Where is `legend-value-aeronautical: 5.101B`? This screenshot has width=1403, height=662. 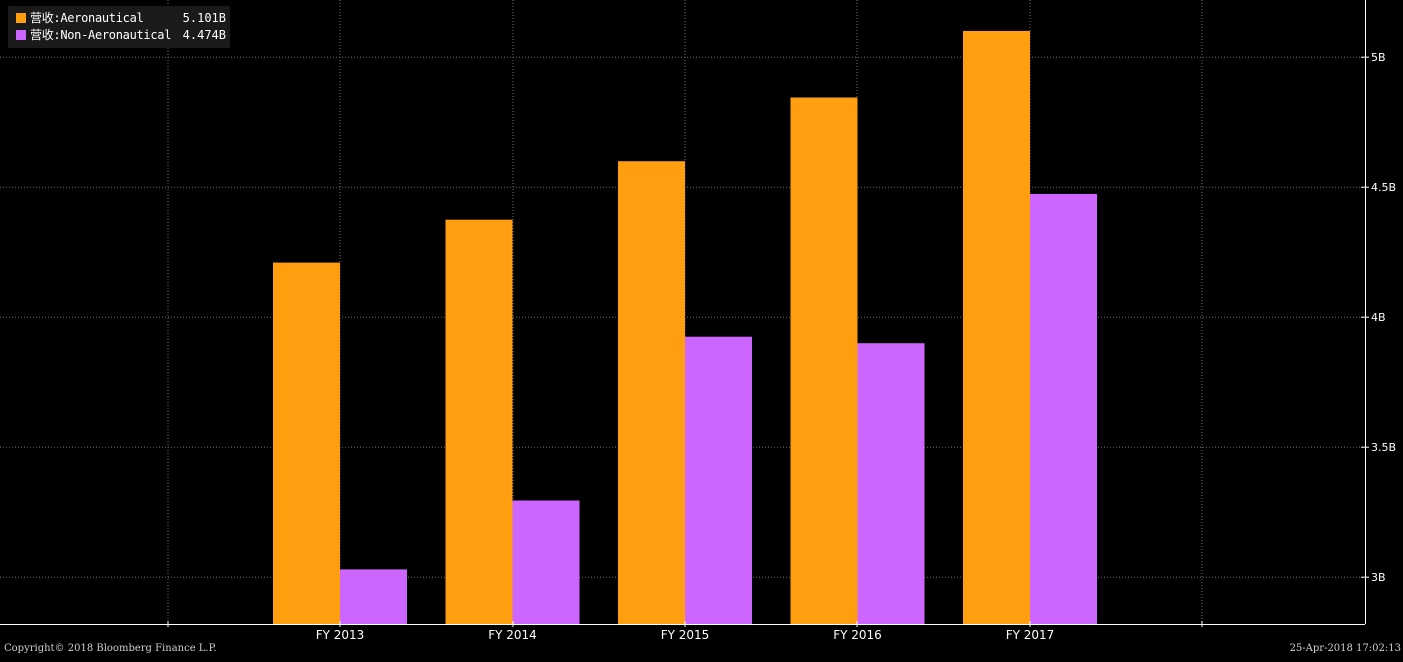
legend-value-aeronautical: 5.101B is located at coordinates (204, 18).